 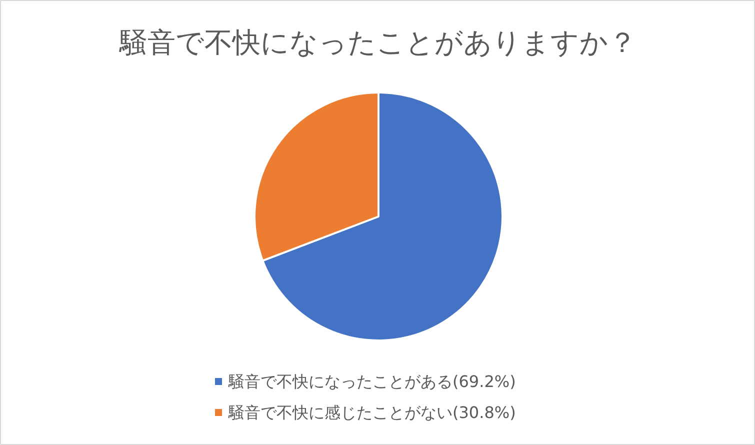 I want to click on chart-title: 騒音で不快になったことがありますか？, so click(x=377, y=42).